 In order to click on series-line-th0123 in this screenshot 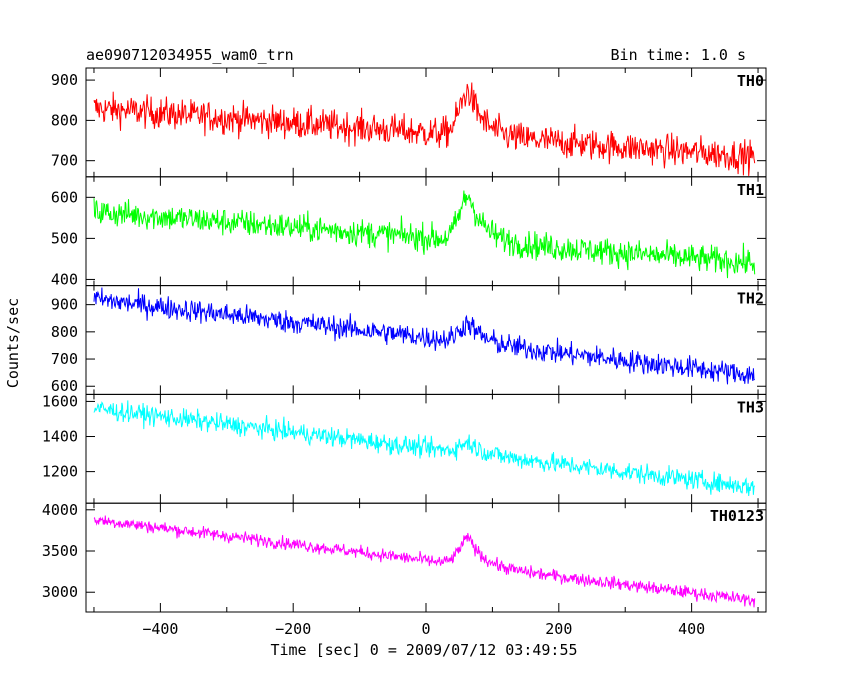, I will do `click(424, 561)`.